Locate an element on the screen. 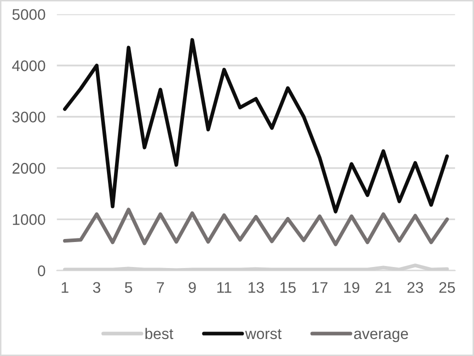 Image resolution: width=474 pixels, height=356 pixels. legend-label: worst is located at coordinates (263, 334).